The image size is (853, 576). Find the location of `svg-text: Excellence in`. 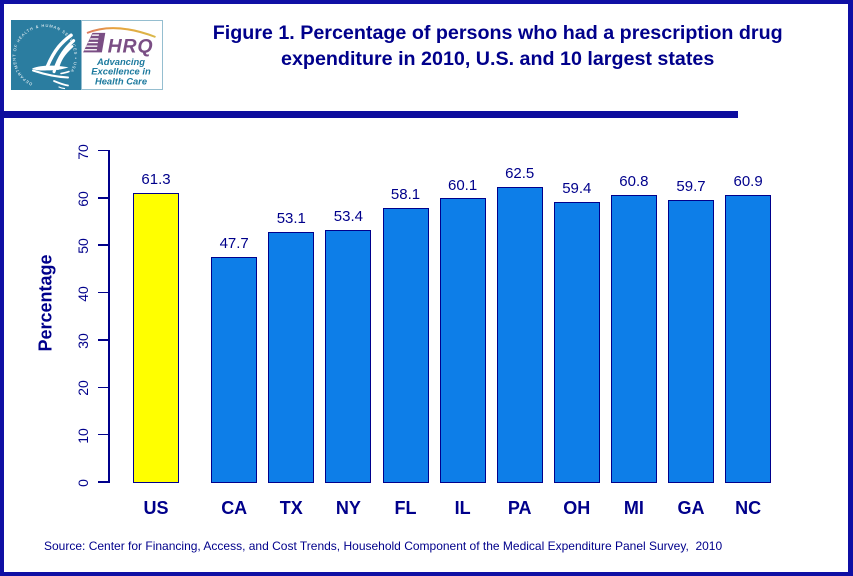

svg-text: Excellence in is located at coordinates (121, 71).